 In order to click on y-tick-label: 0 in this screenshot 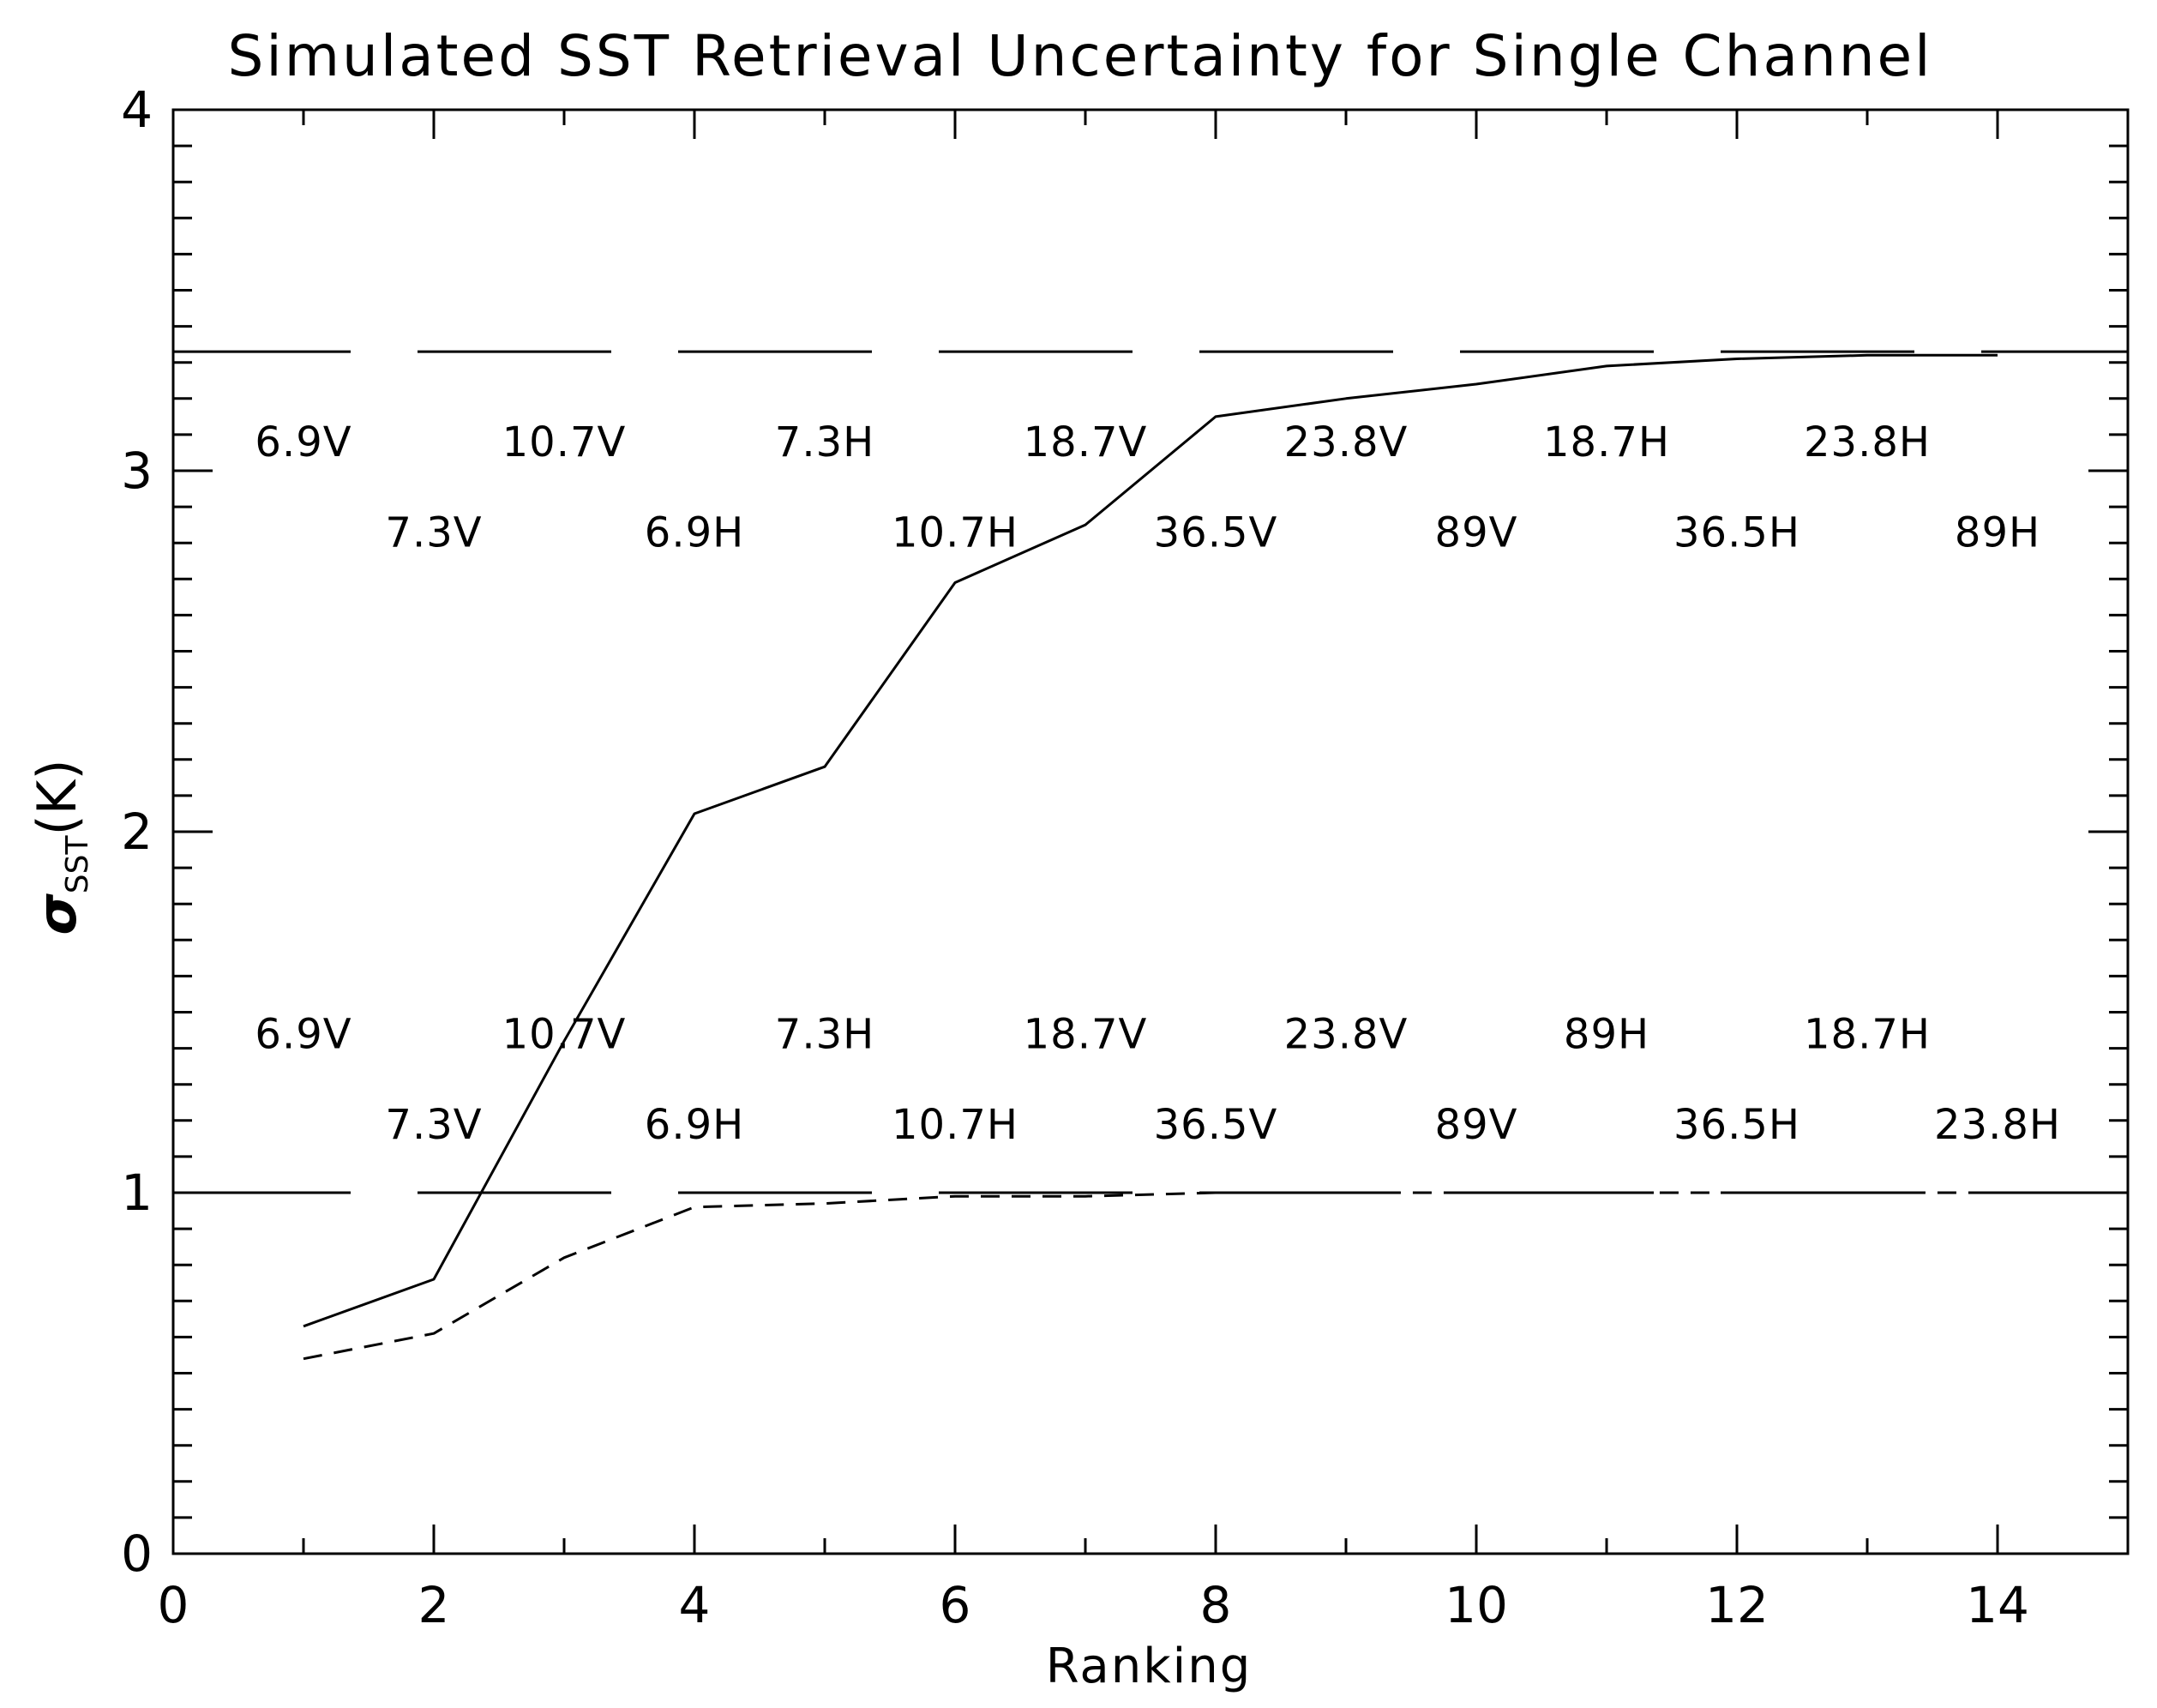, I will do `click(137, 1554)`.